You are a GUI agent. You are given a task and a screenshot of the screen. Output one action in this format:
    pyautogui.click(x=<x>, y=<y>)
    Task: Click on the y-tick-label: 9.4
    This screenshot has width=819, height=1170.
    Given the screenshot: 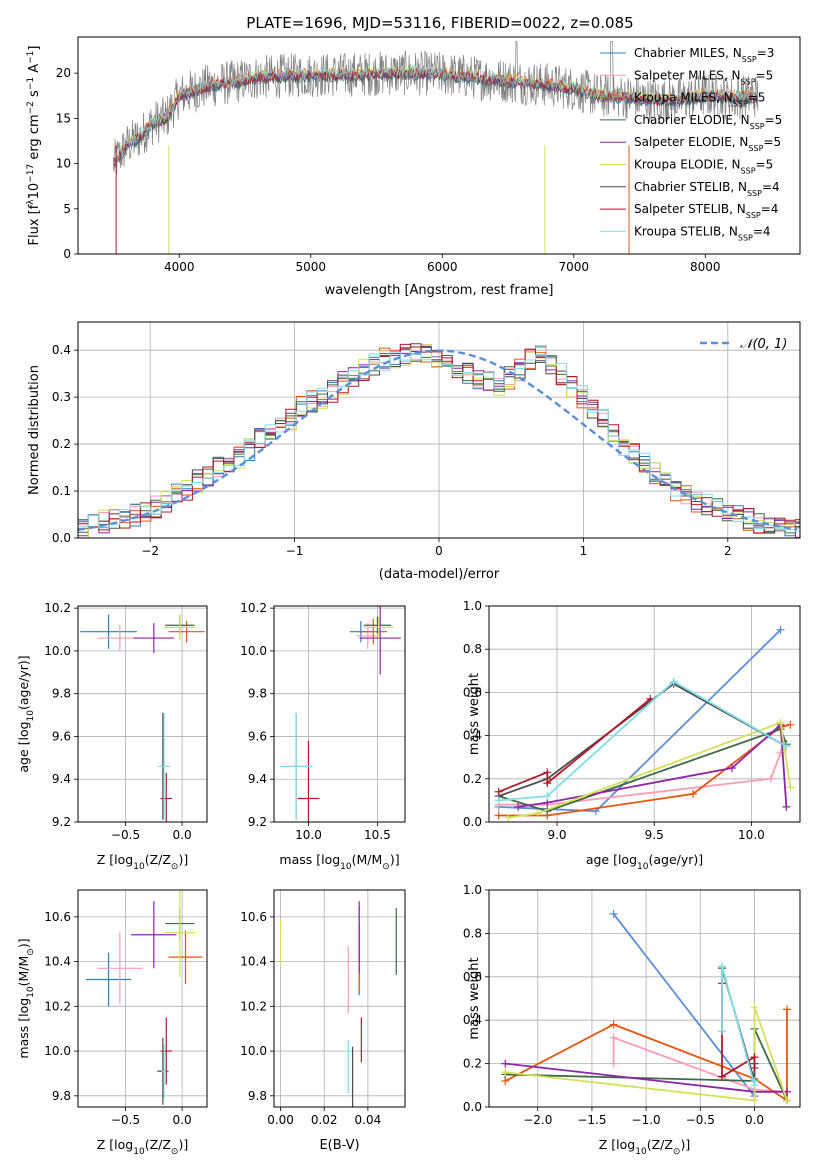 What is the action you would take?
    pyautogui.click(x=257, y=779)
    